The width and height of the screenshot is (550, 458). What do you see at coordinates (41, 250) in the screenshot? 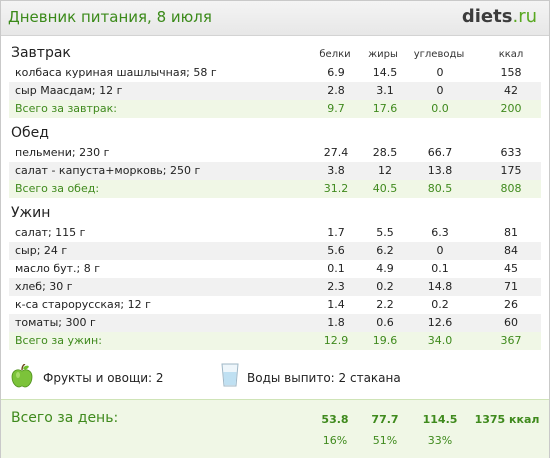
I see `row-name: сыр; 24 г` at bounding box center [41, 250].